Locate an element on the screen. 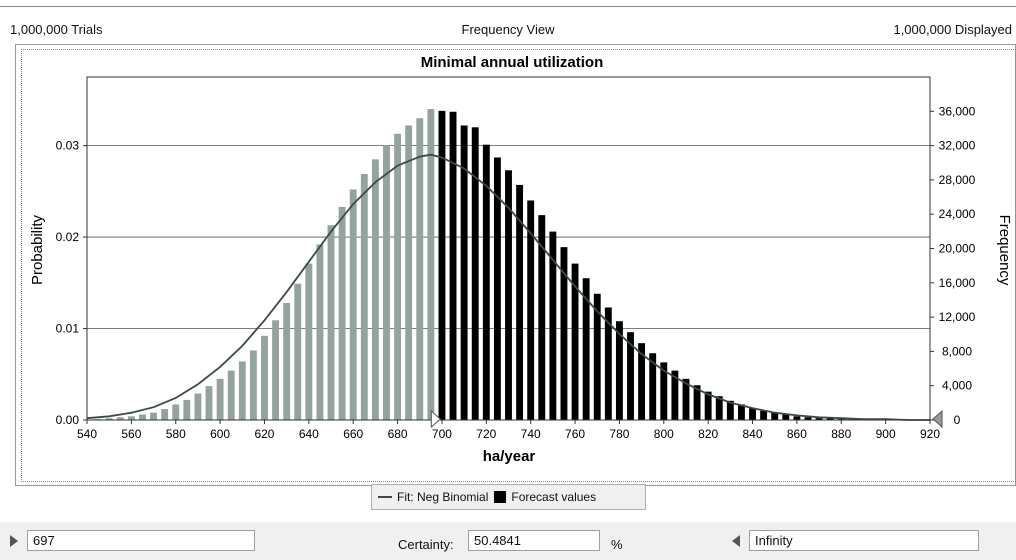 The height and width of the screenshot is (560, 1016). x-tick-label: 800 is located at coordinates (664, 434).